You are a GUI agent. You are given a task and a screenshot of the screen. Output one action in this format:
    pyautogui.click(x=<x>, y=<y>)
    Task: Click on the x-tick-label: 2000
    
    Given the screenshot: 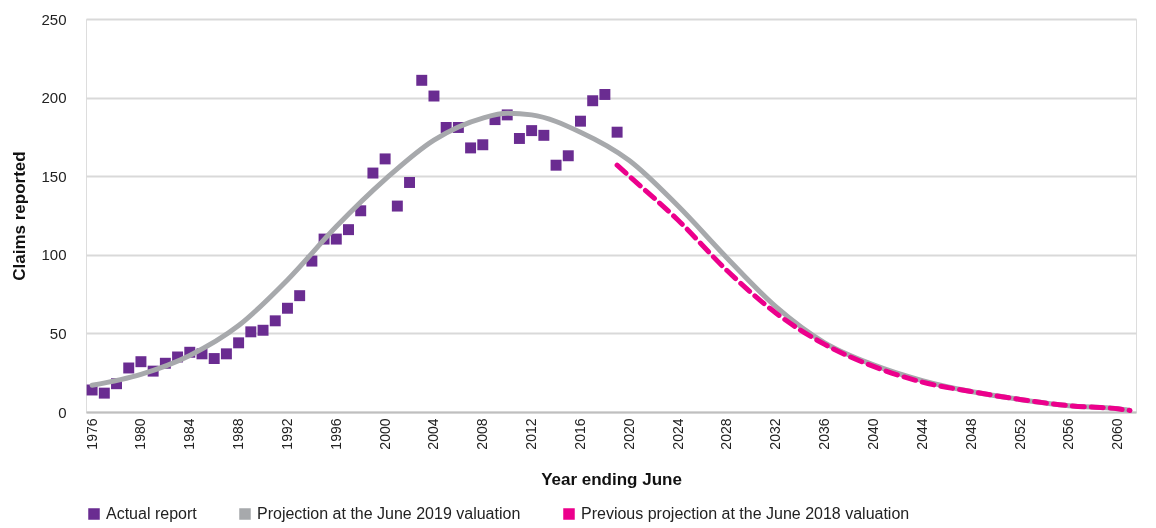 What is the action you would take?
    pyautogui.click(x=384, y=434)
    